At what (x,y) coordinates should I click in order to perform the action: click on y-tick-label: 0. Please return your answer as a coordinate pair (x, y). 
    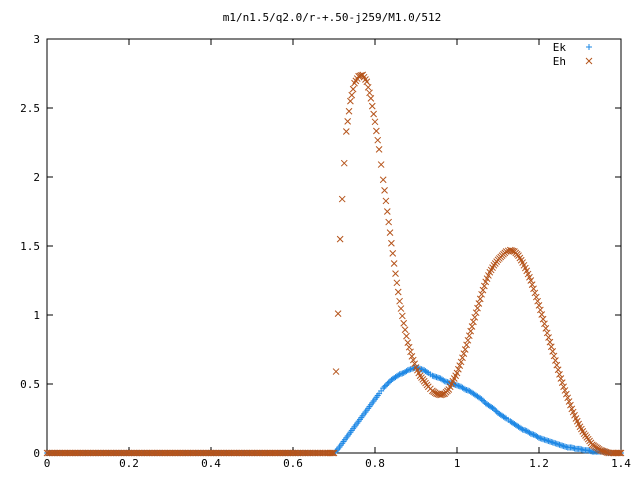
    Looking at the image, I should click on (36, 453).